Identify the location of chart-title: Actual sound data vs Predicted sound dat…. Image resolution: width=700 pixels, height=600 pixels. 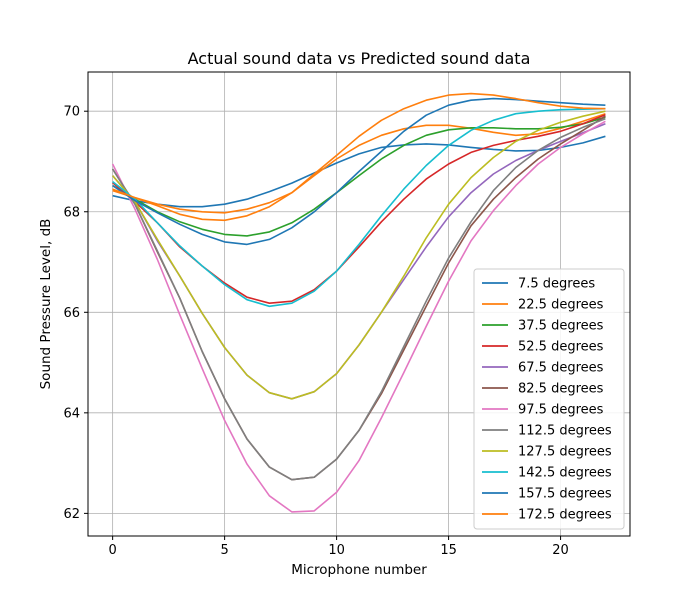
(359, 58).